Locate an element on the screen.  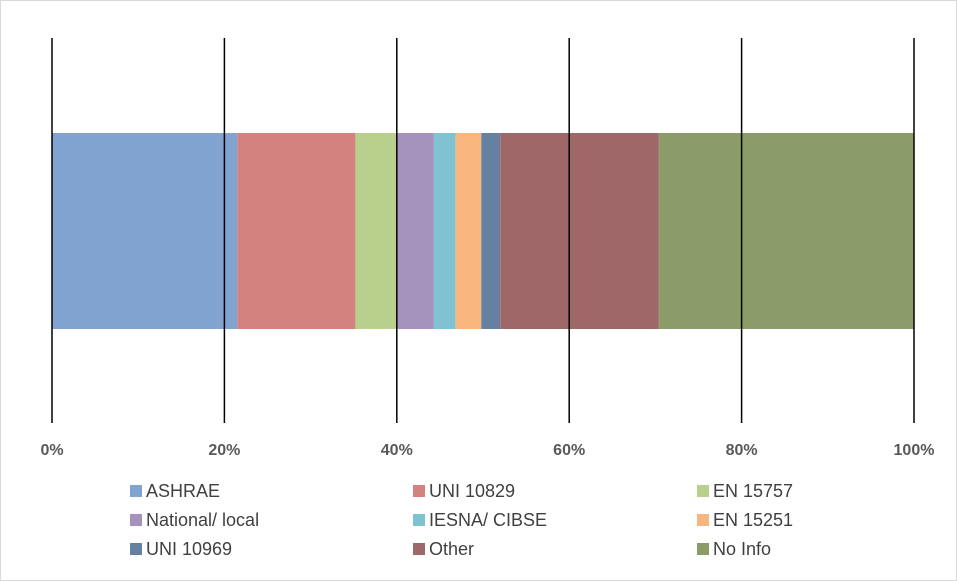
x-tick-label: 100% is located at coordinates (914, 450).